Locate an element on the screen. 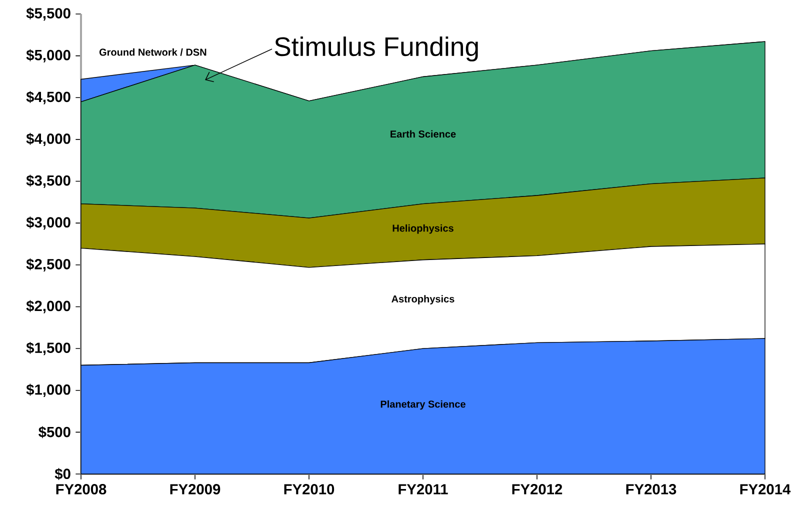  y-tick-label: $5,500 is located at coordinates (48, 14).